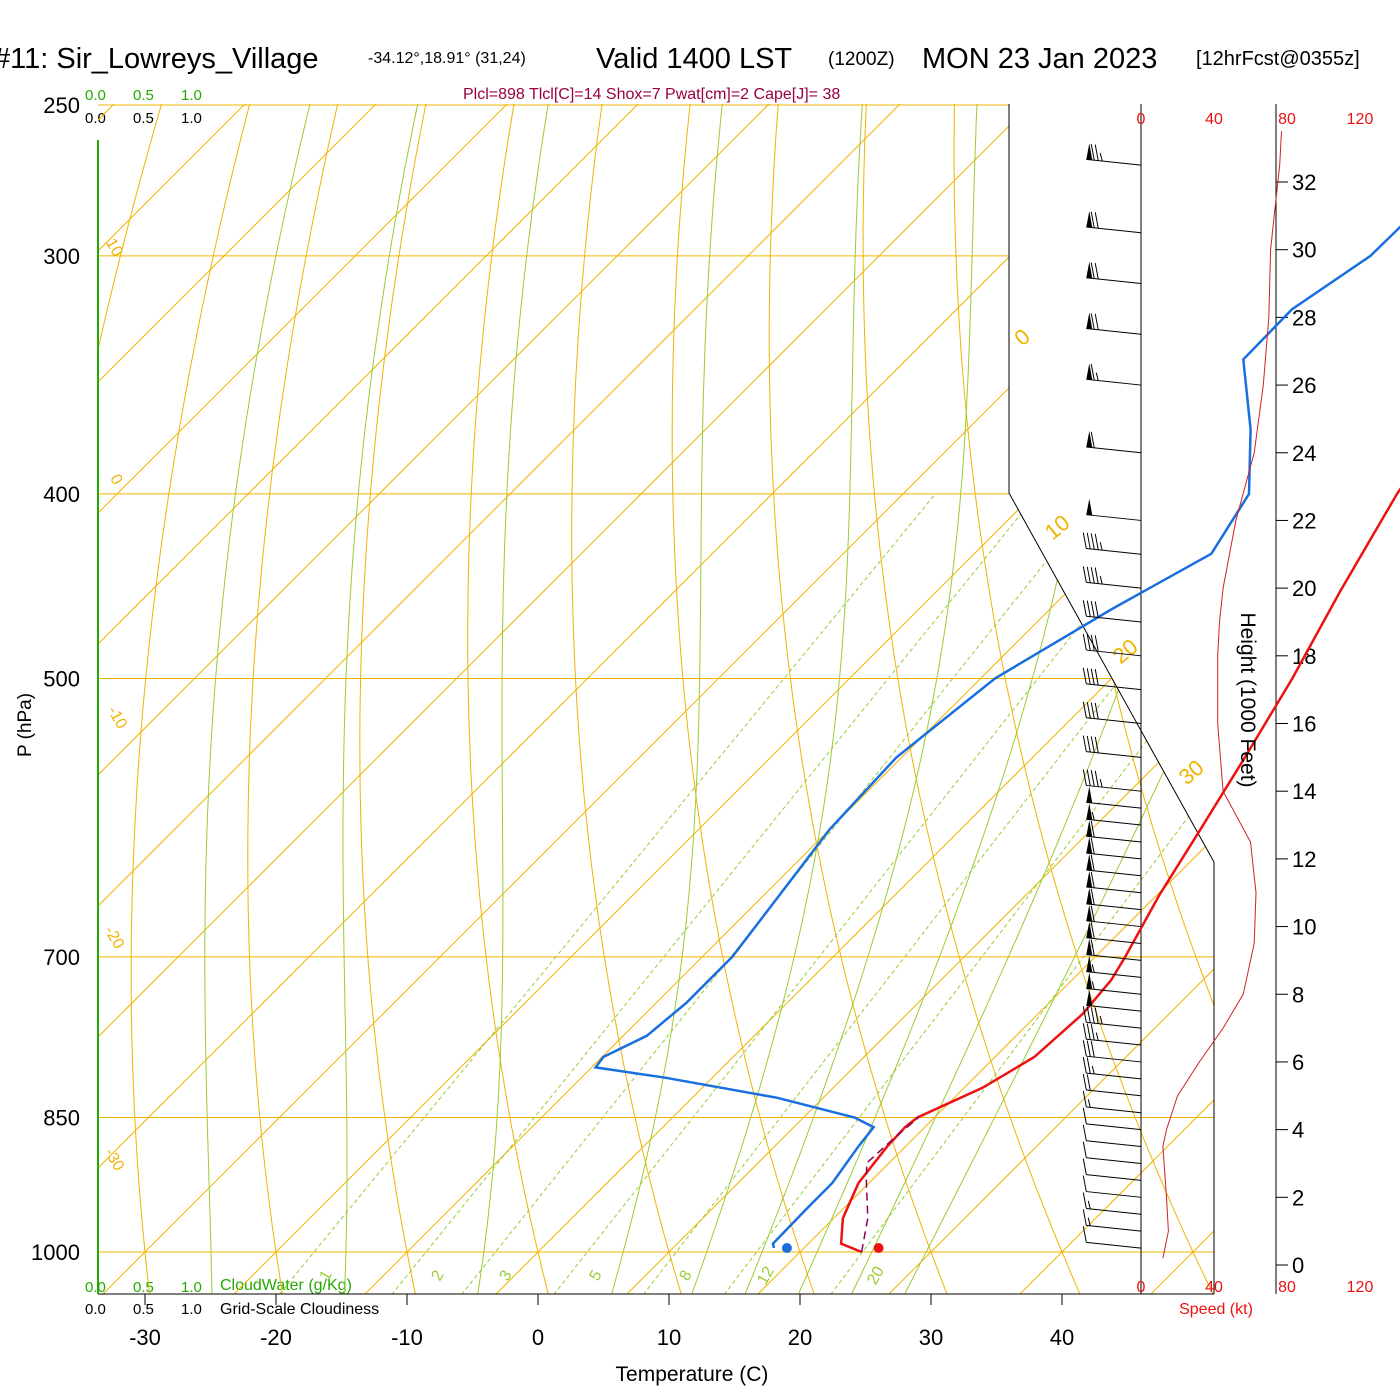 This screenshot has width=1400, height=1400. Describe the element at coordinates (1214, 119) in the screenshot. I see `speed-tick-label-top: 40` at that location.